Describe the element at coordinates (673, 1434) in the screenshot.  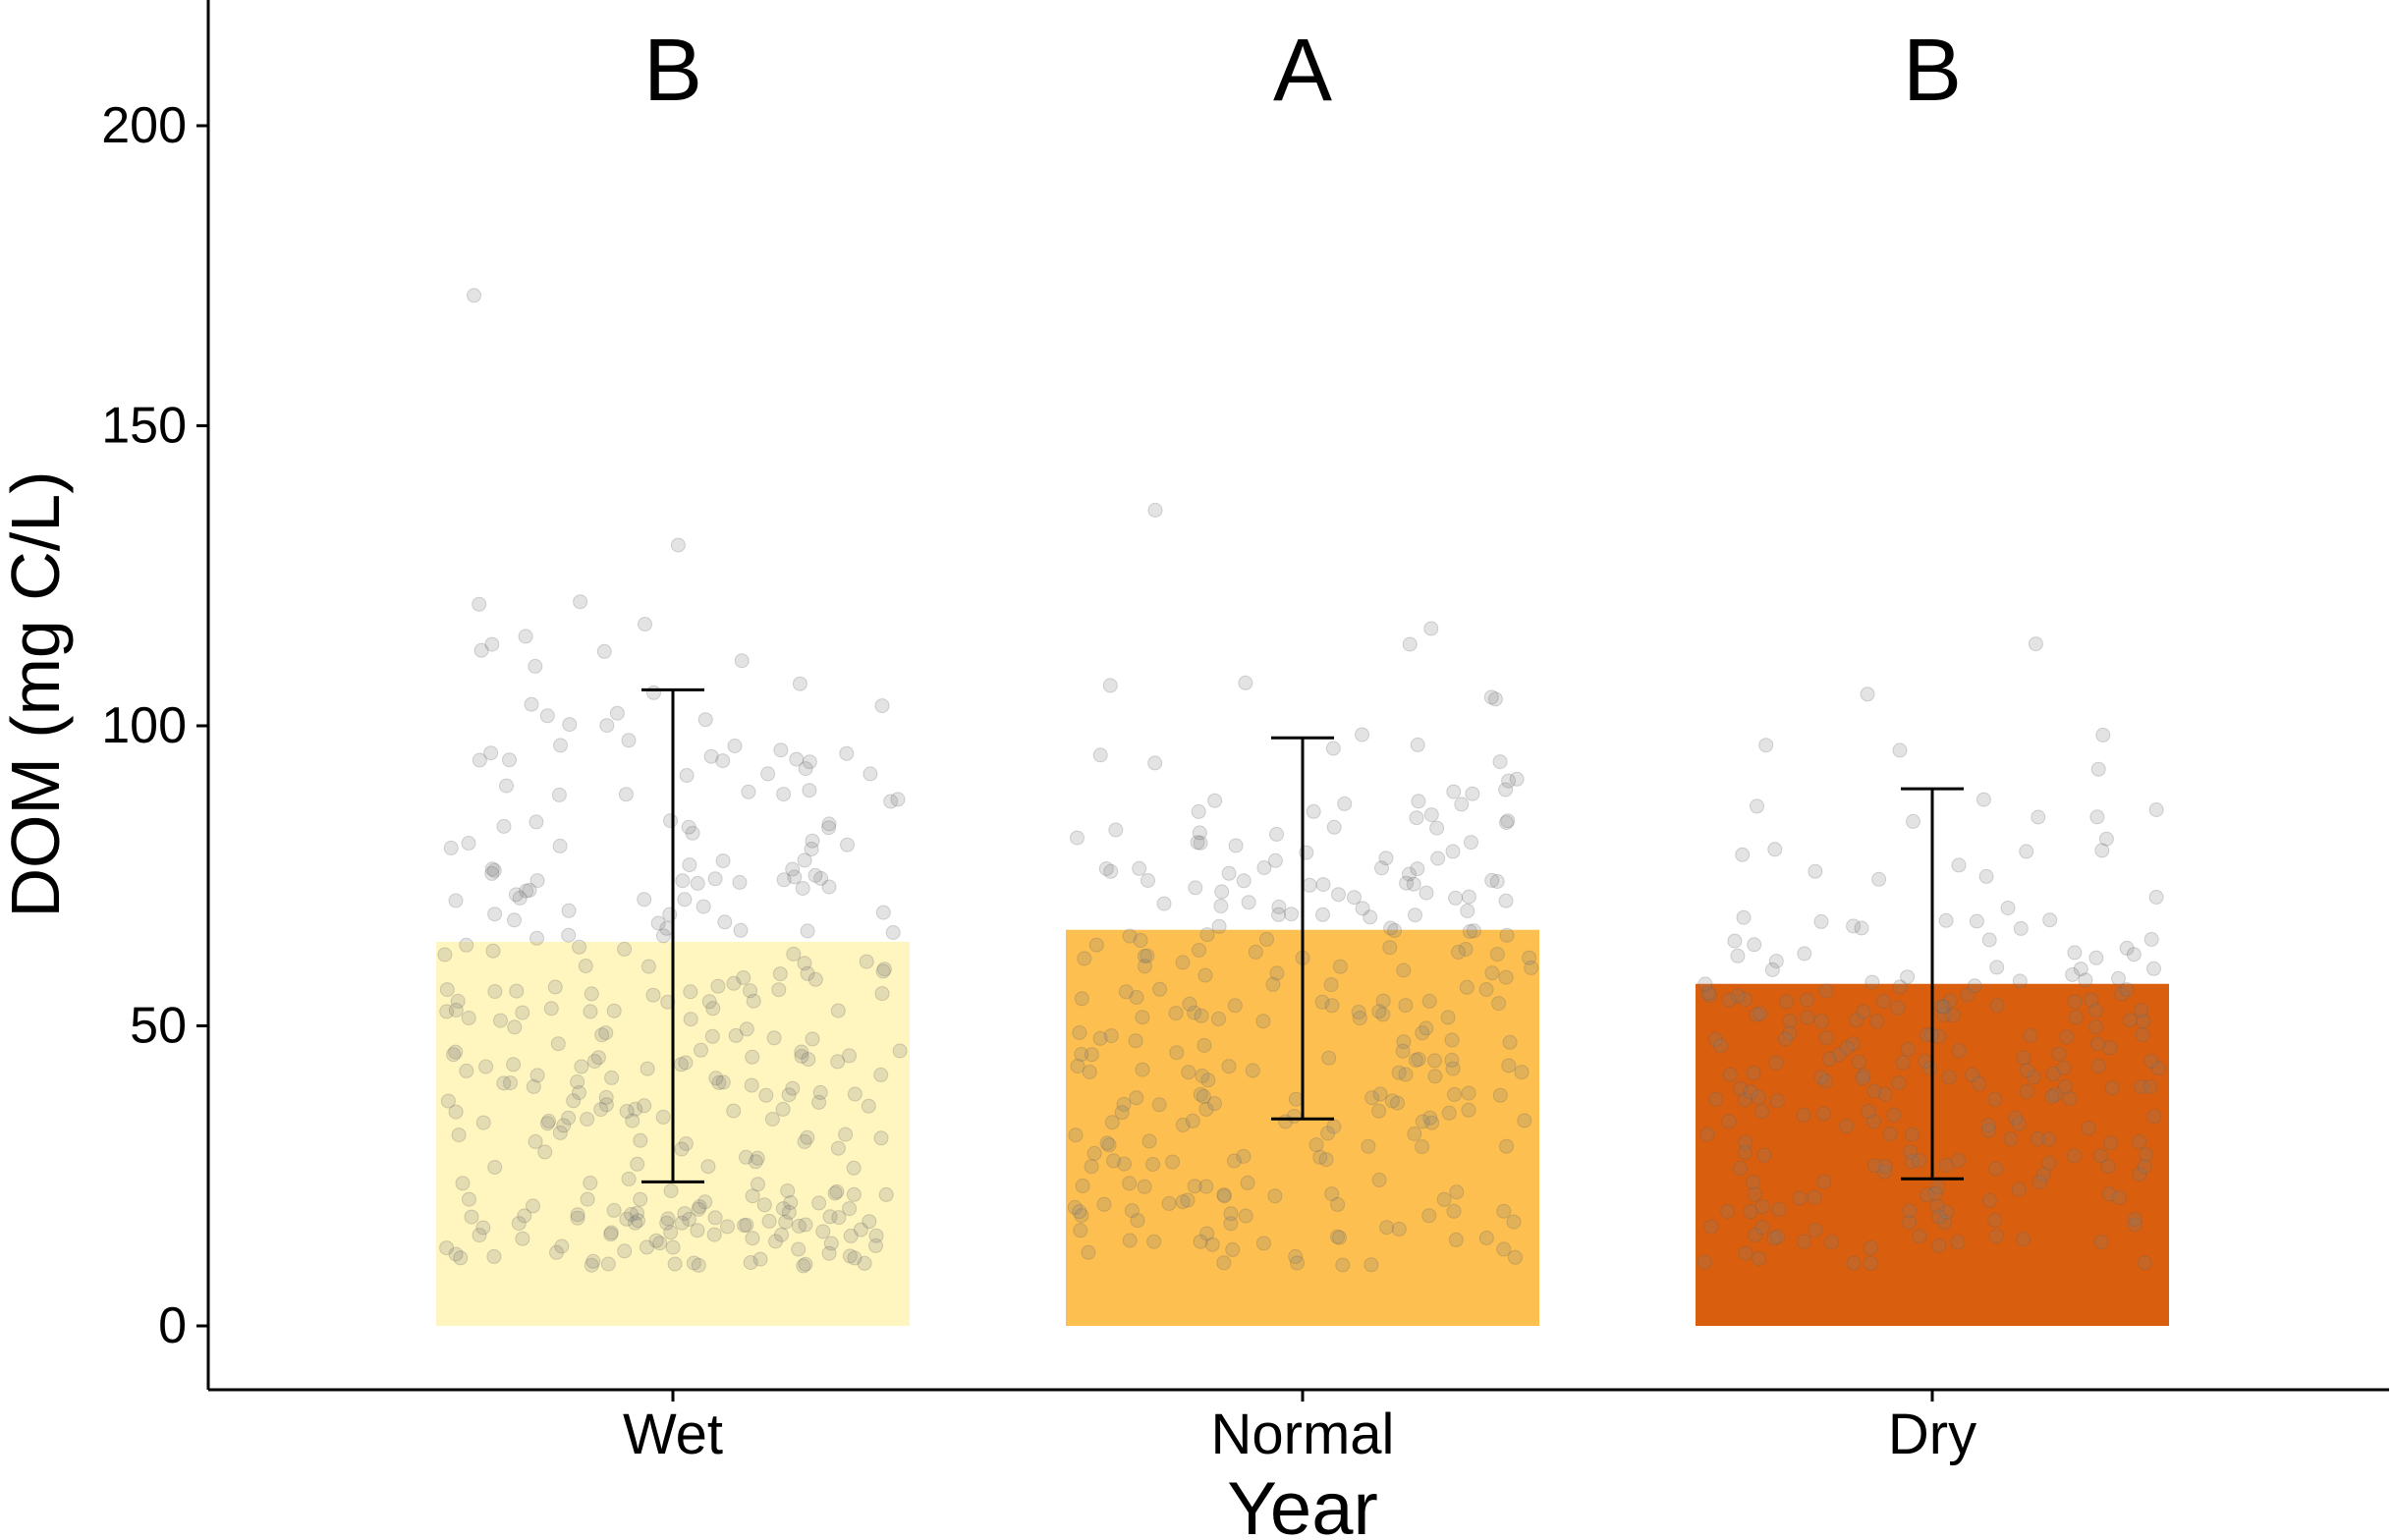
I see `x-tick-label-wet: Wet` at that location.